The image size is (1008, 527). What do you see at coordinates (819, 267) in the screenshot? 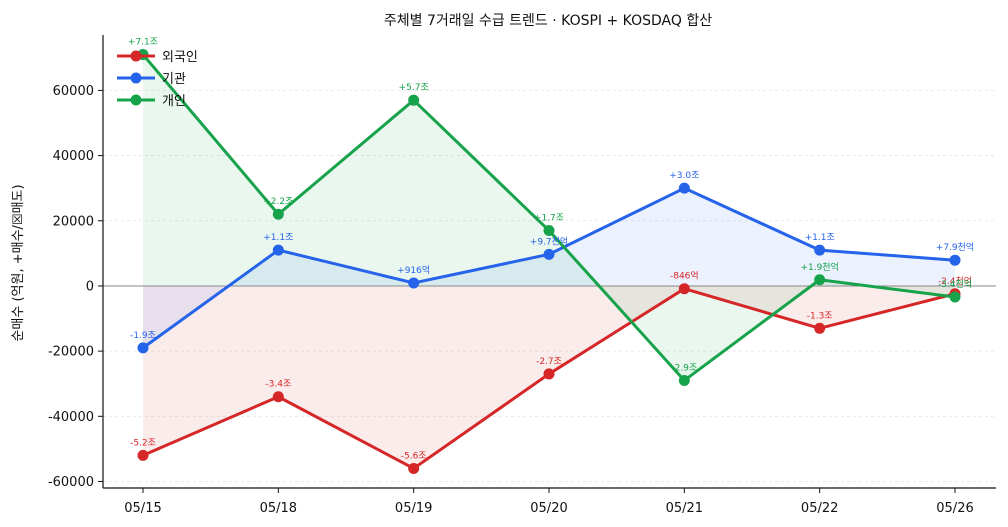
I see `data-label: +1.9천억` at bounding box center [819, 267].